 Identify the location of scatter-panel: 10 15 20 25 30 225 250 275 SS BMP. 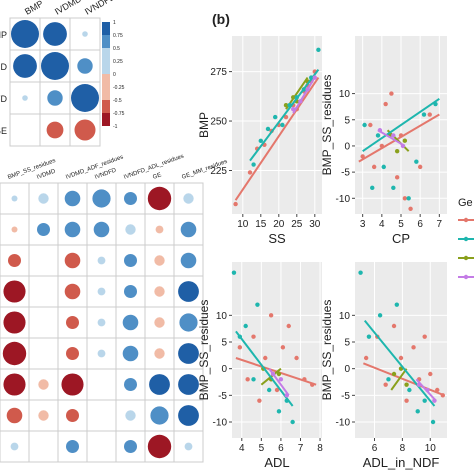
(259, 141).